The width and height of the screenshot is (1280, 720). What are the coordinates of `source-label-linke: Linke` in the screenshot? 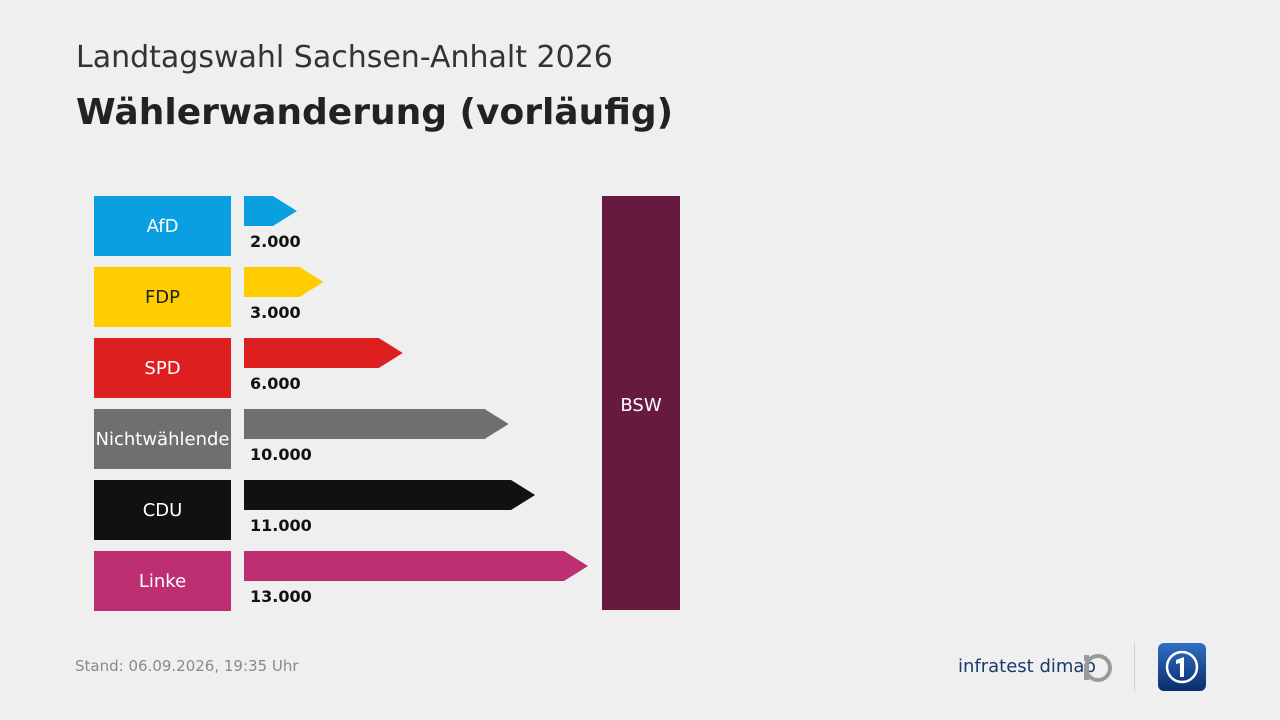 It's located at (162, 581).